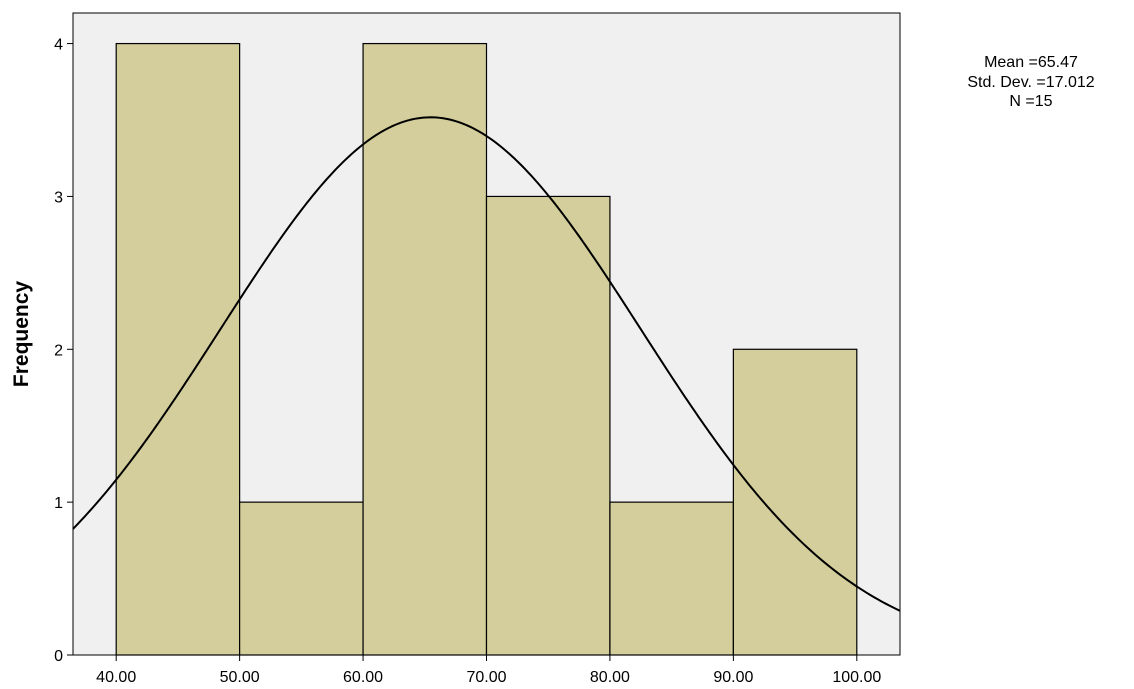  Describe the element at coordinates (856, 677) in the screenshot. I see `x-tick-label-6: 100.00` at that location.